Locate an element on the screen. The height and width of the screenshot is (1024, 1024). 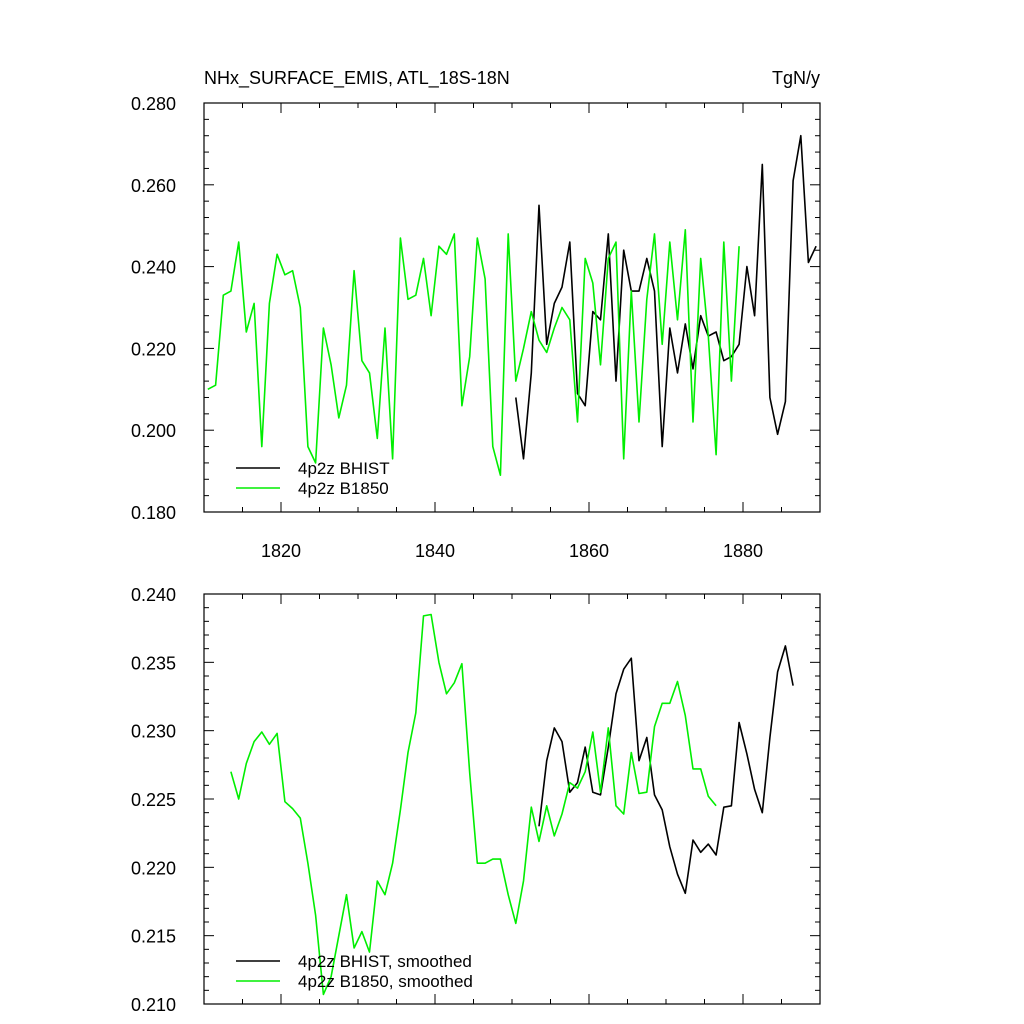
y-tick-label: 0.200 is located at coordinates (153, 431).